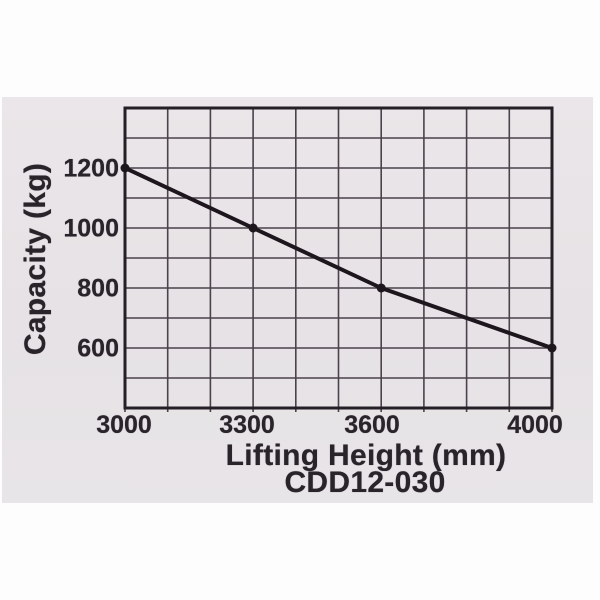  What do you see at coordinates (124, 425) in the screenshot?
I see `x-tick-label: 3000` at bounding box center [124, 425].